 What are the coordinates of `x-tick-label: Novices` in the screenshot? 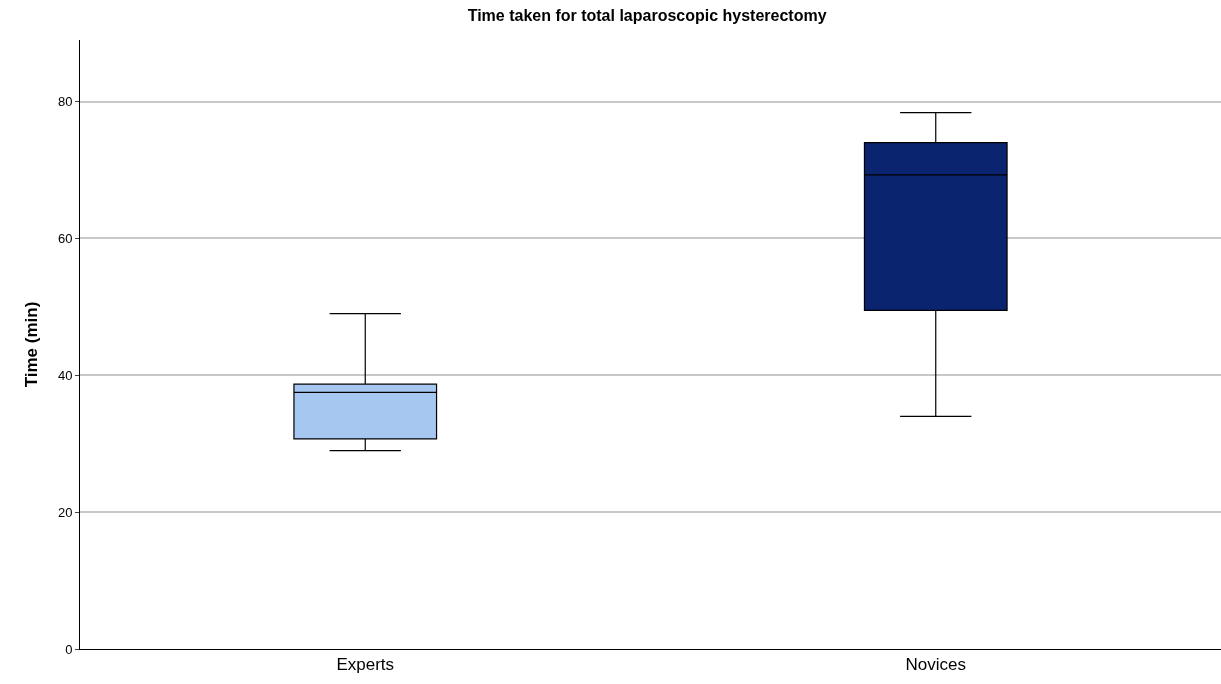 It's located at (935, 665).